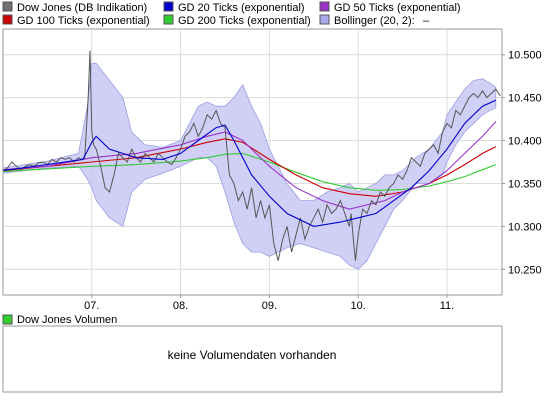 Image resolution: width=545 pixels, height=408 pixels. What do you see at coordinates (358, 306) in the screenshot?
I see `x-tick-label: 10.` at bounding box center [358, 306].